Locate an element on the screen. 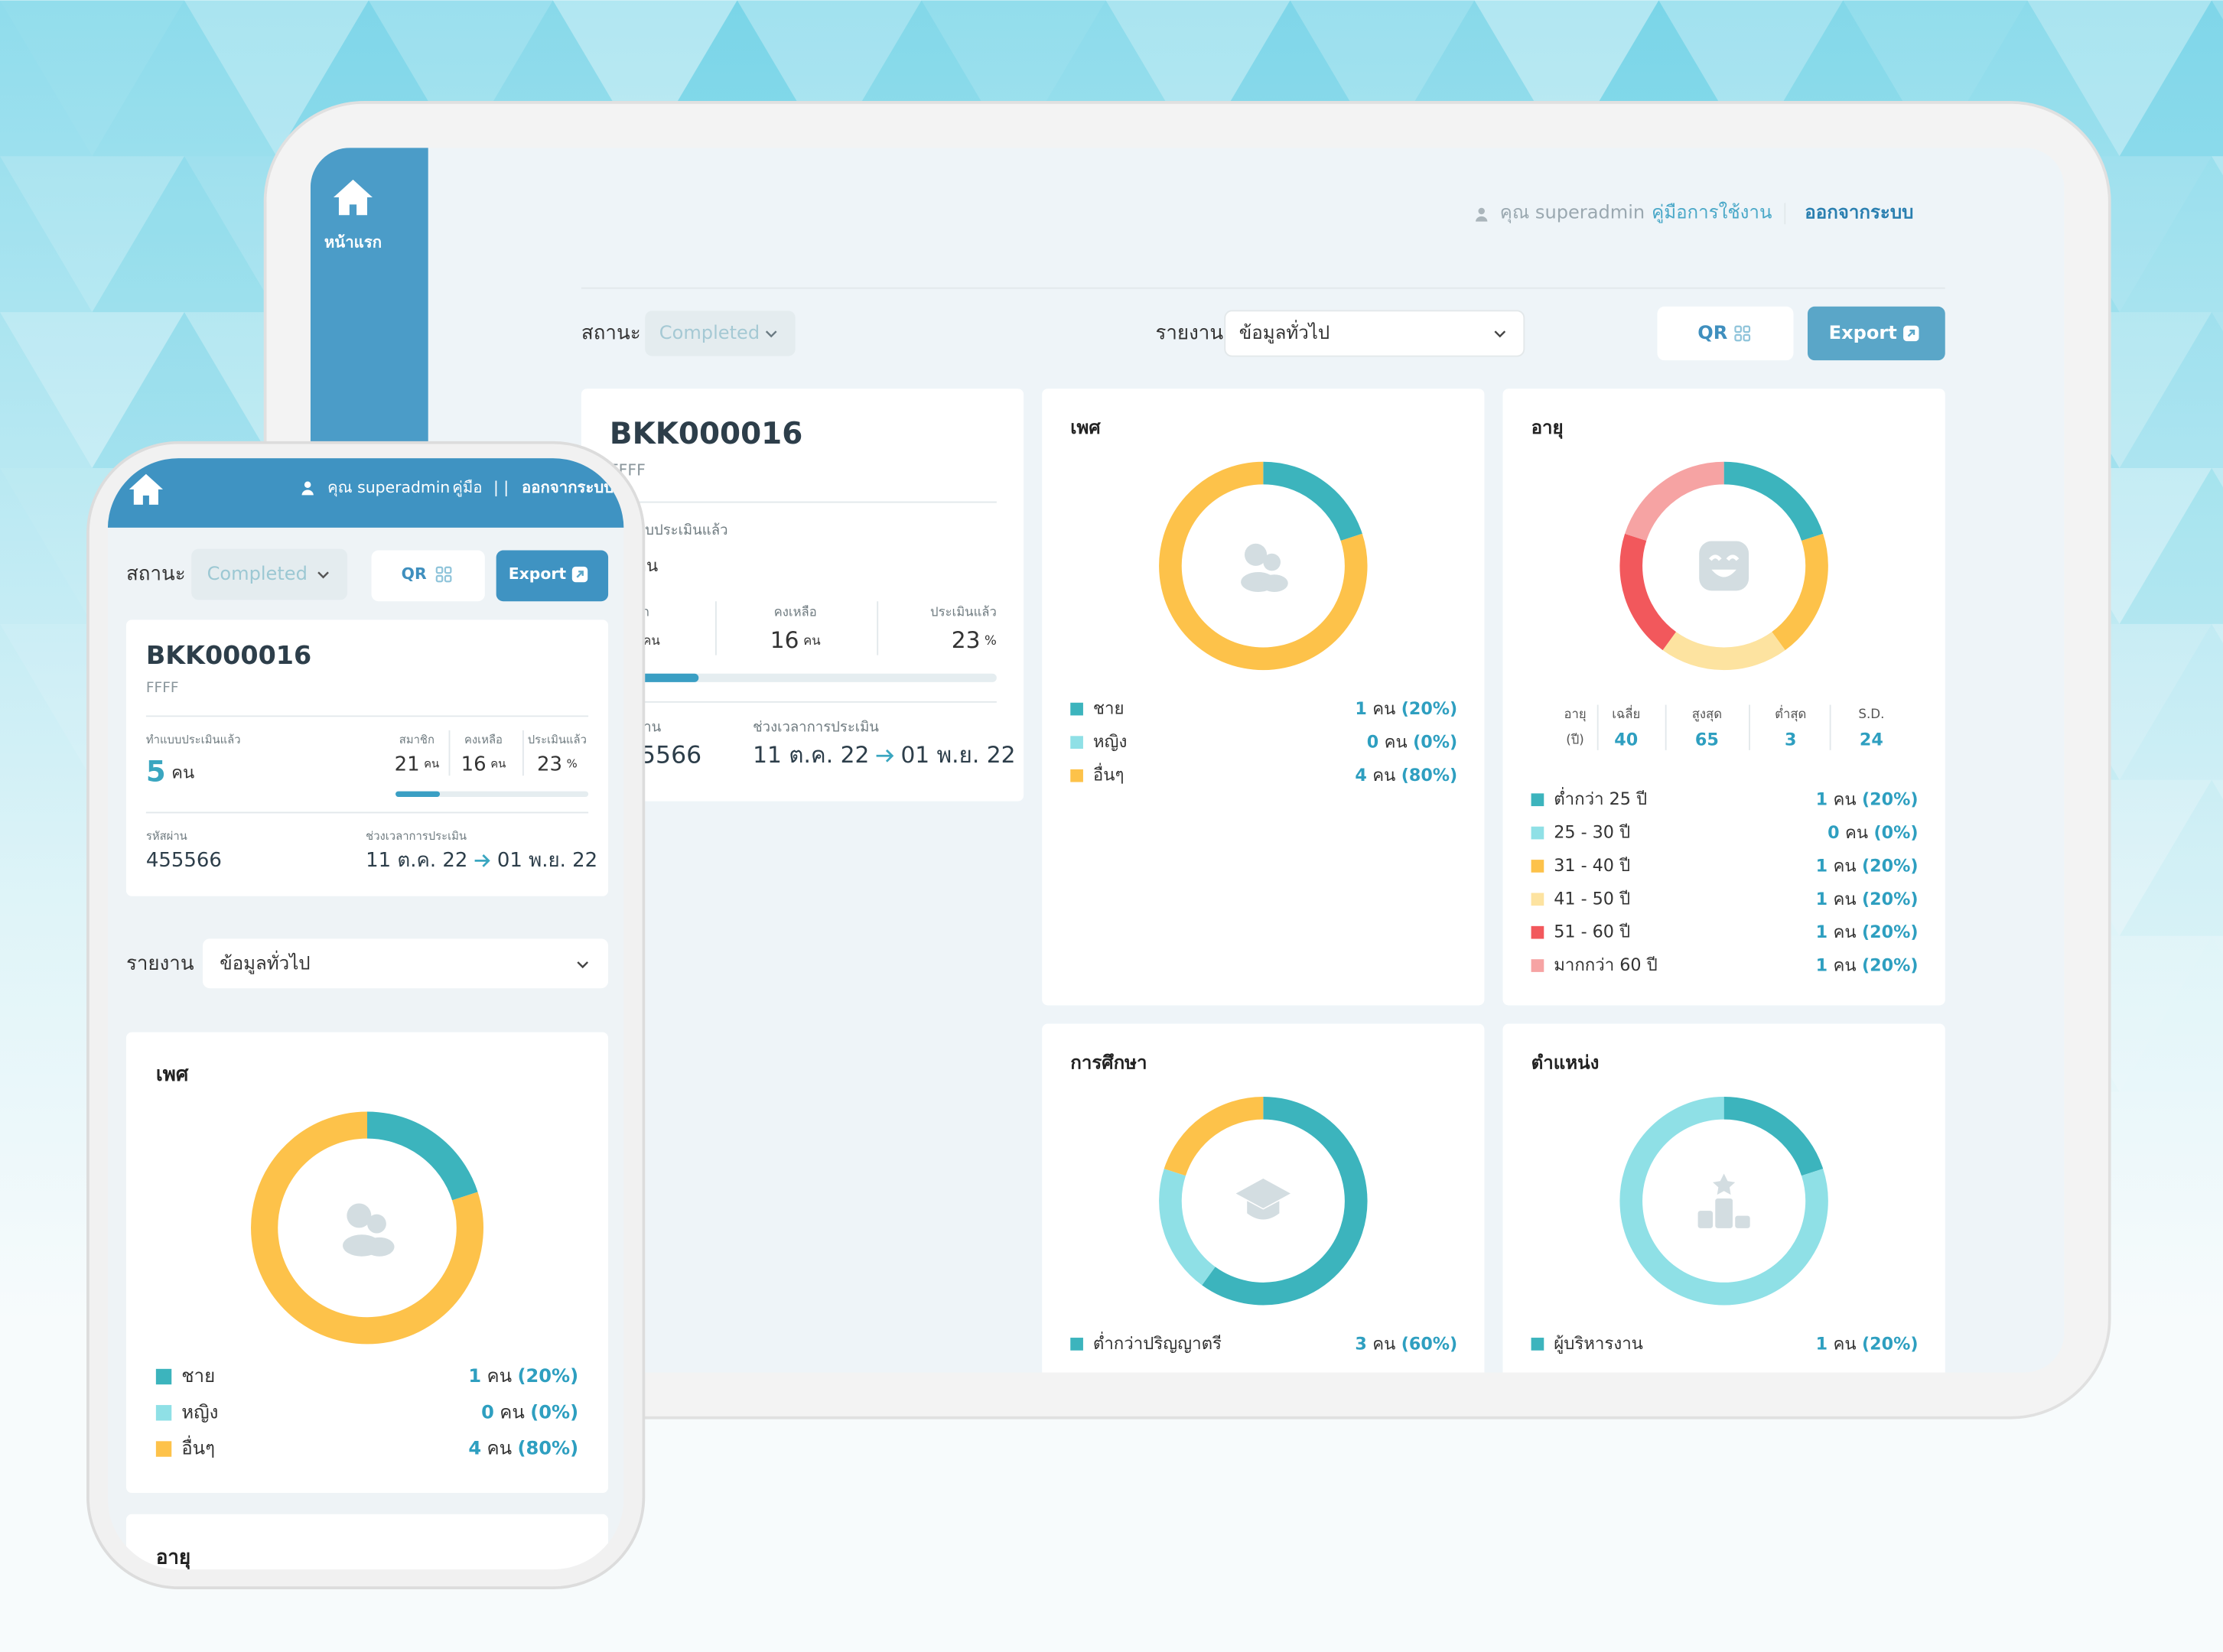 This screenshot has width=2223, height=1652. age-stat-name: สูงสุด is located at coordinates (1707, 715).